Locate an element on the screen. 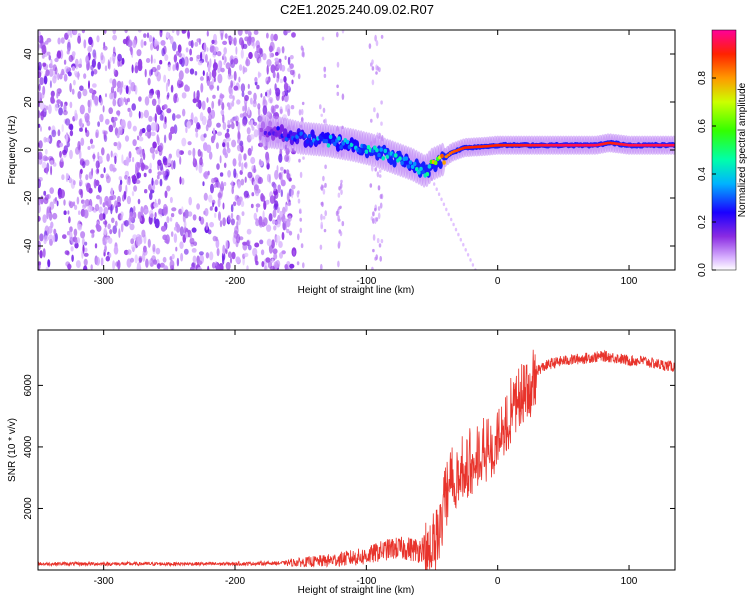 This screenshot has width=750, height=600. spectrogram-y-axis-label: Frequency (Hz) is located at coordinates (12, 150).